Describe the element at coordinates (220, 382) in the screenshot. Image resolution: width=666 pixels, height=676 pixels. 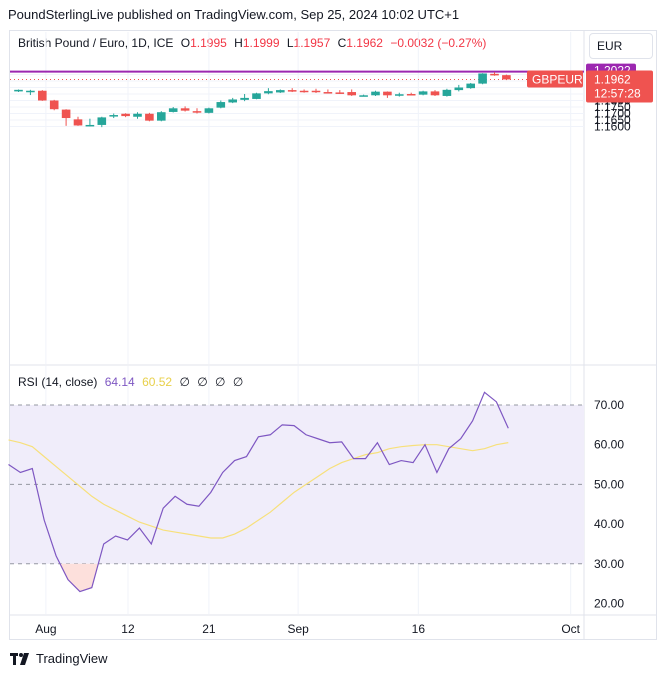
I see `na-value-3: ∅` at that location.